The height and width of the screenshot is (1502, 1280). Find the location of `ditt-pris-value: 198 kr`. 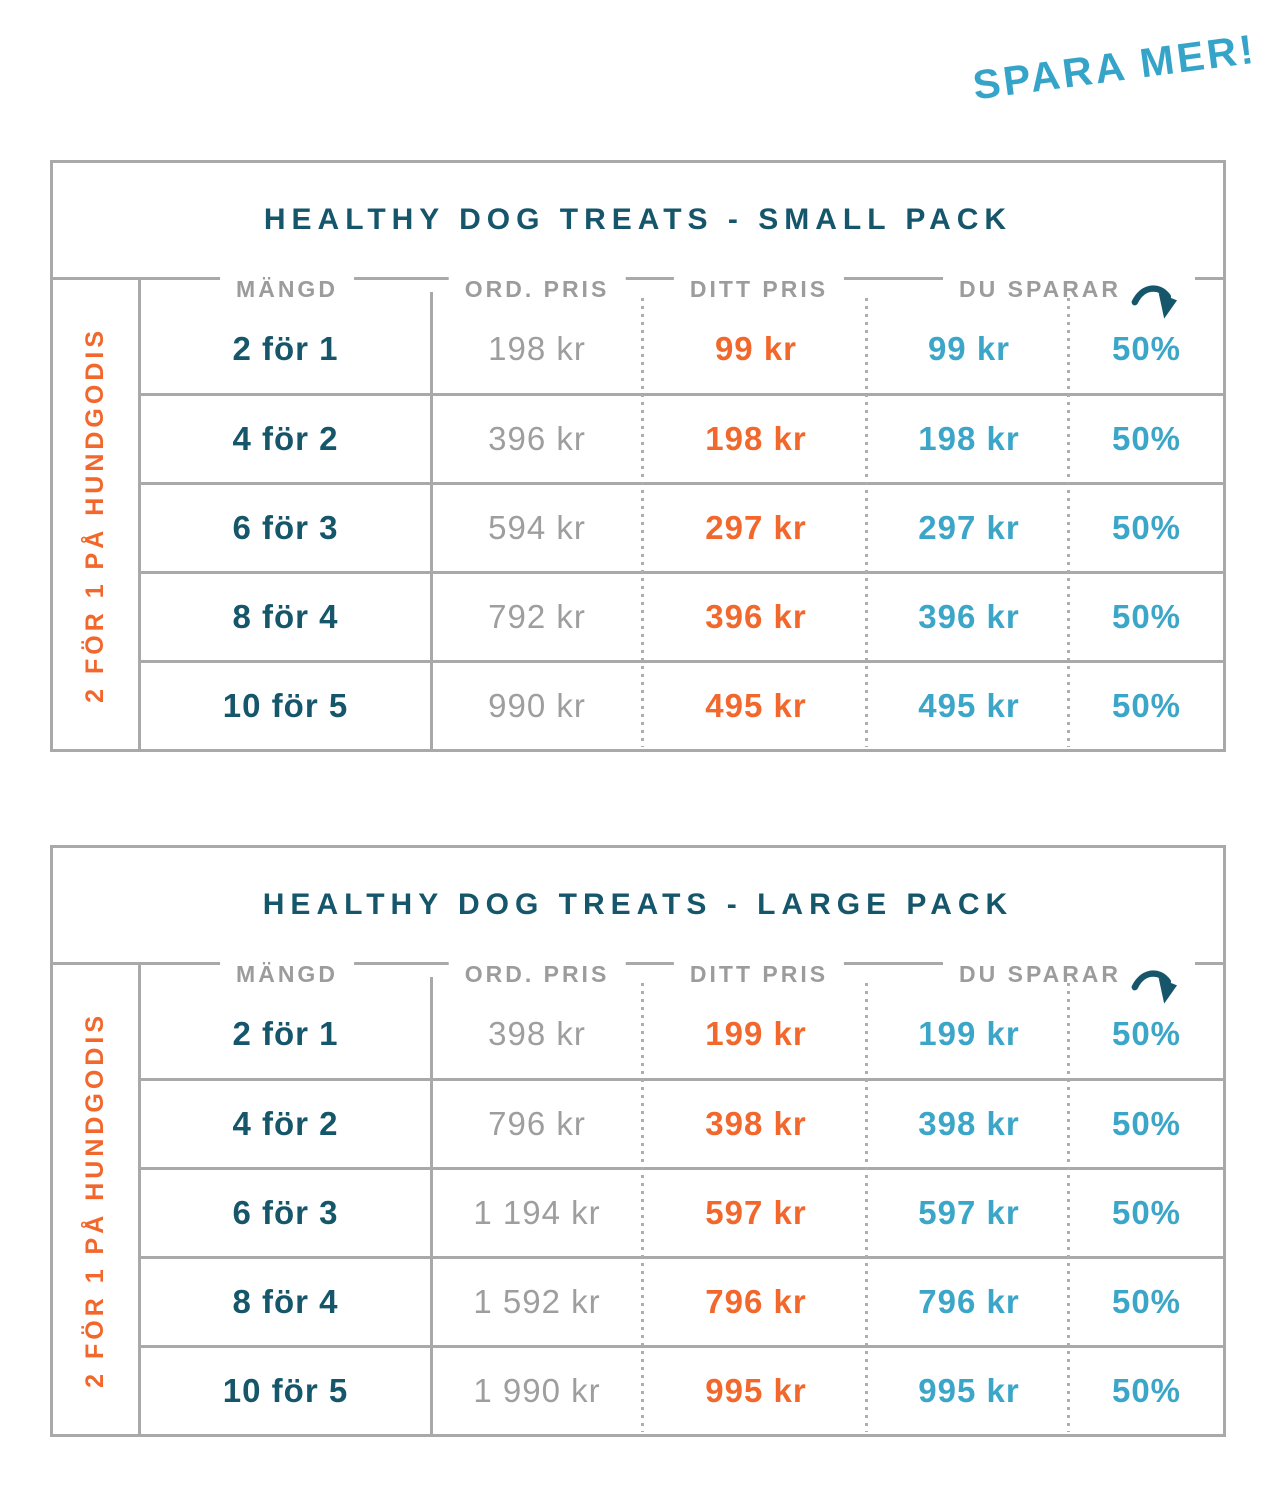

ditt-pris-value: 198 kr is located at coordinates (756, 438).